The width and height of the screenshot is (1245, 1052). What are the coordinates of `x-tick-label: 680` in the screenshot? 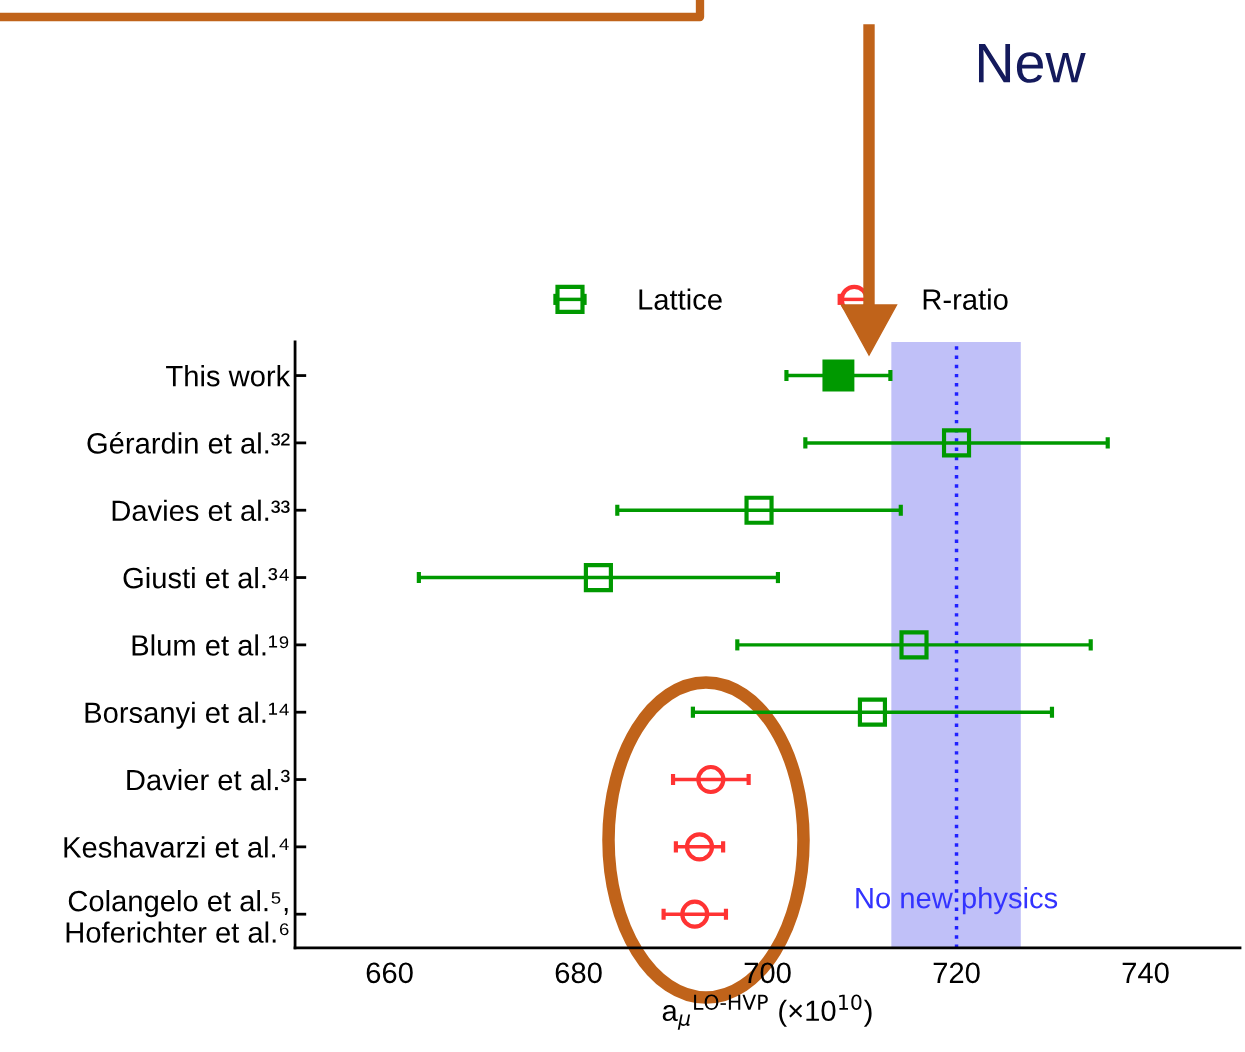 It's located at (578, 973).